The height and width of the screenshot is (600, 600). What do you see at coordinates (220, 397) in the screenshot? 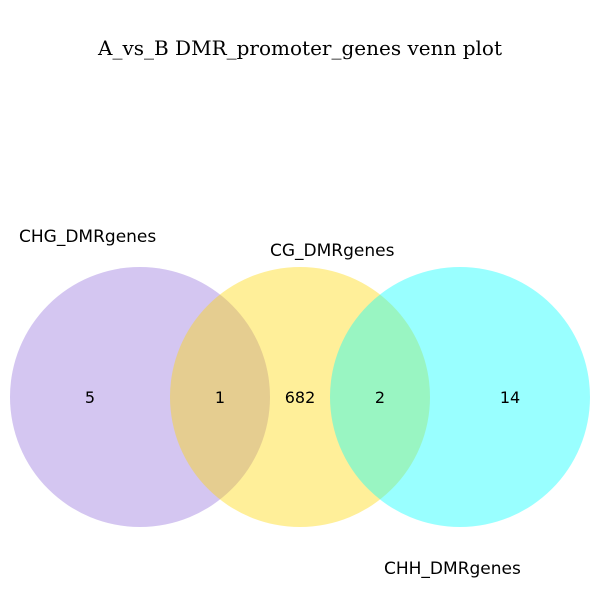
I see `count-chg-cg: 1` at bounding box center [220, 397].